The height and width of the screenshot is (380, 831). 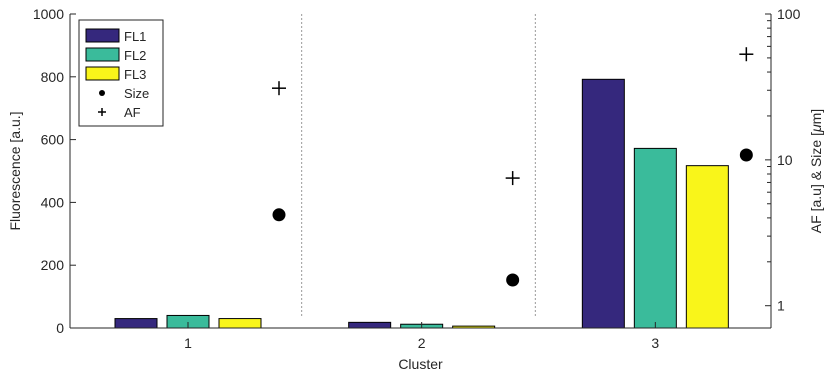 What do you see at coordinates (188, 343) in the screenshot?
I see `x-tick-label: 1` at bounding box center [188, 343].